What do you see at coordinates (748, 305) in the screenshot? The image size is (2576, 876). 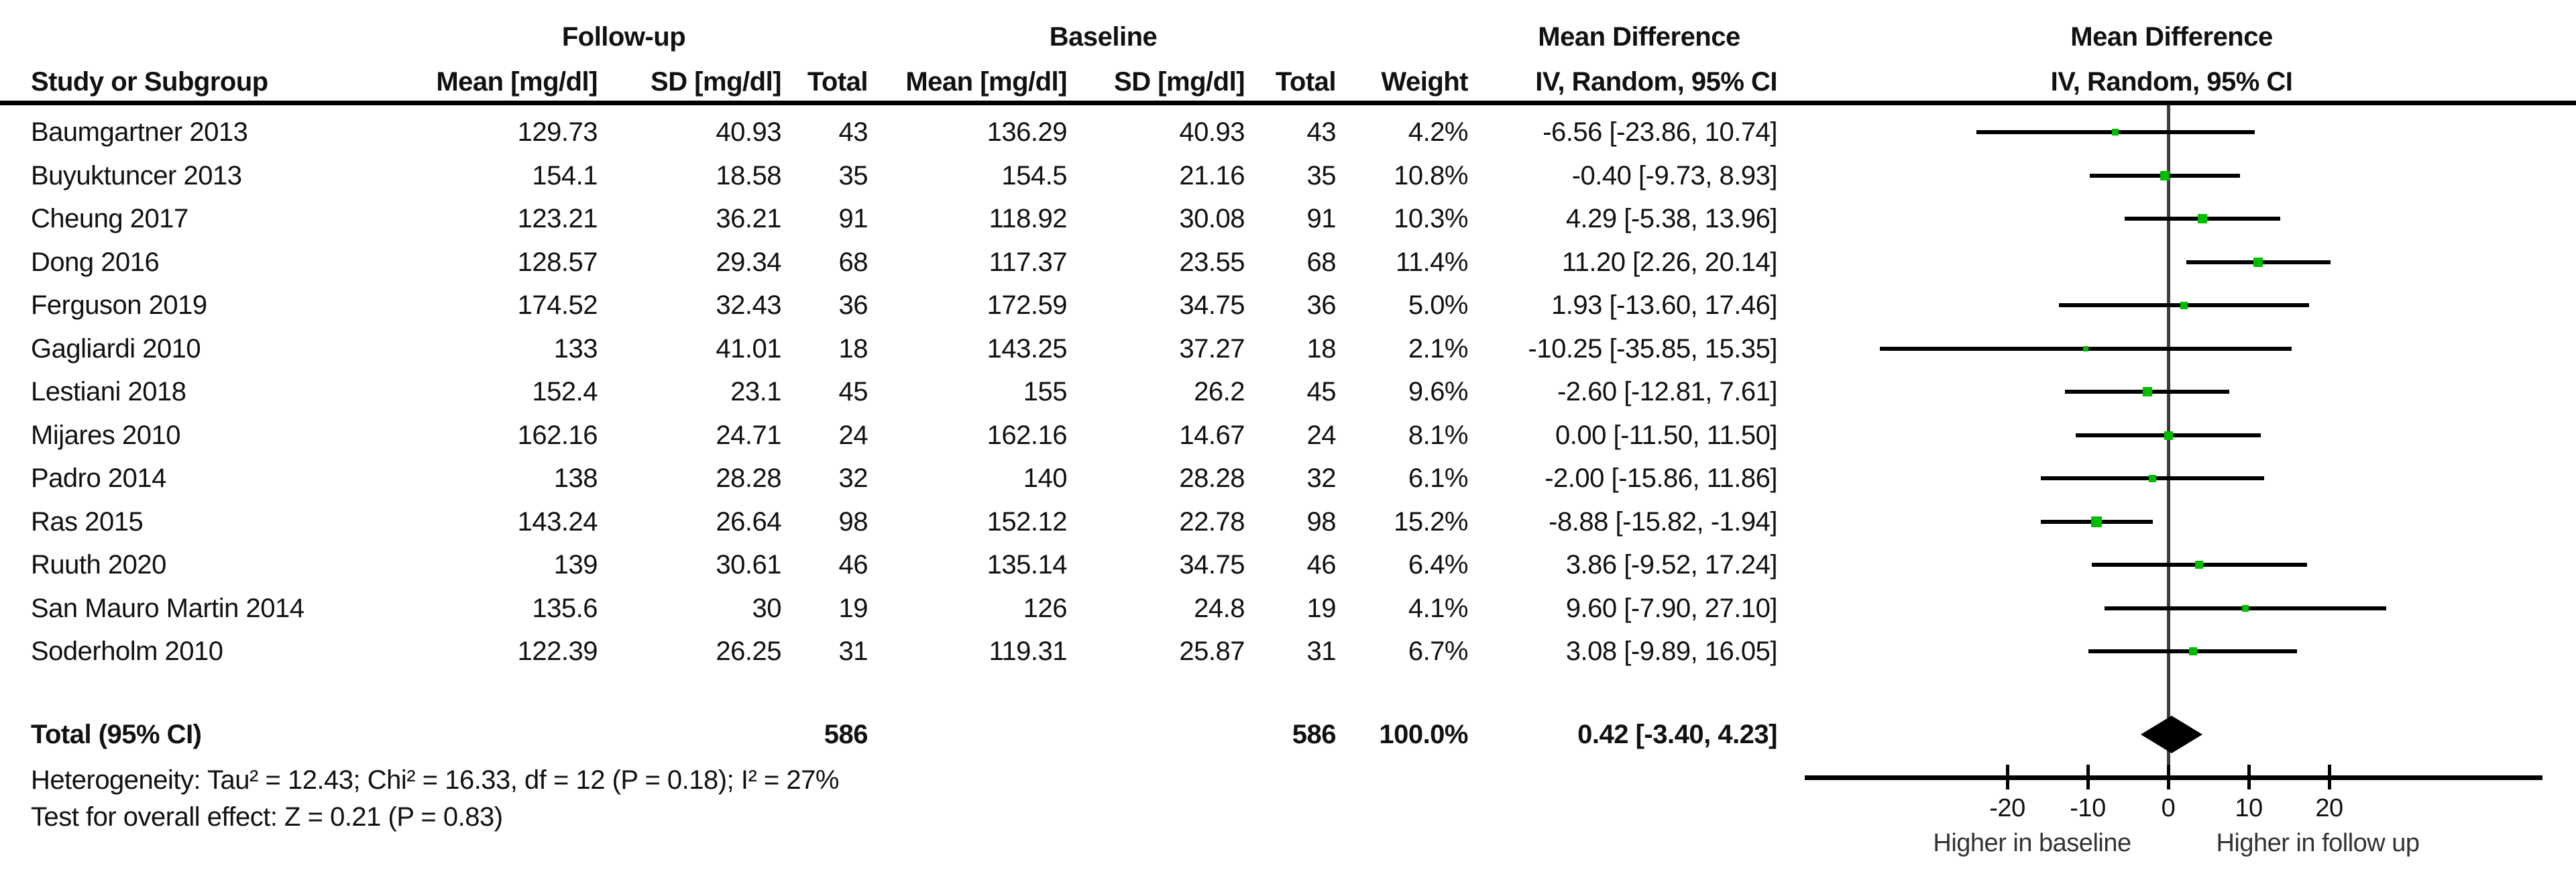 I see `cell-fu-sd: 32.43` at bounding box center [748, 305].